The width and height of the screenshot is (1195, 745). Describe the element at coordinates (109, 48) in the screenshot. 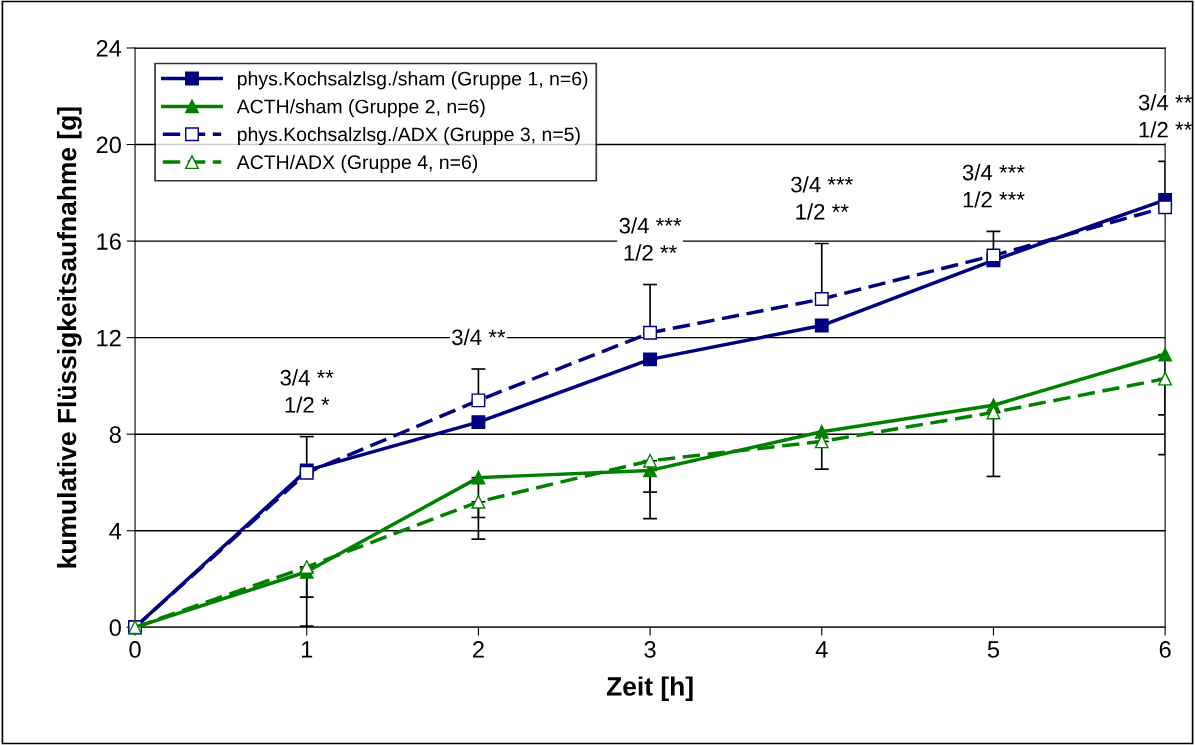

I see `y-tick-label: 24` at that location.